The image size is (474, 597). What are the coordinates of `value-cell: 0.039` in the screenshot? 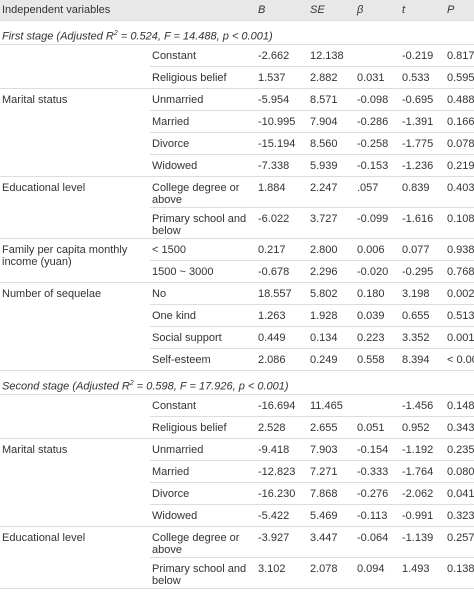 It's located at (377, 315).